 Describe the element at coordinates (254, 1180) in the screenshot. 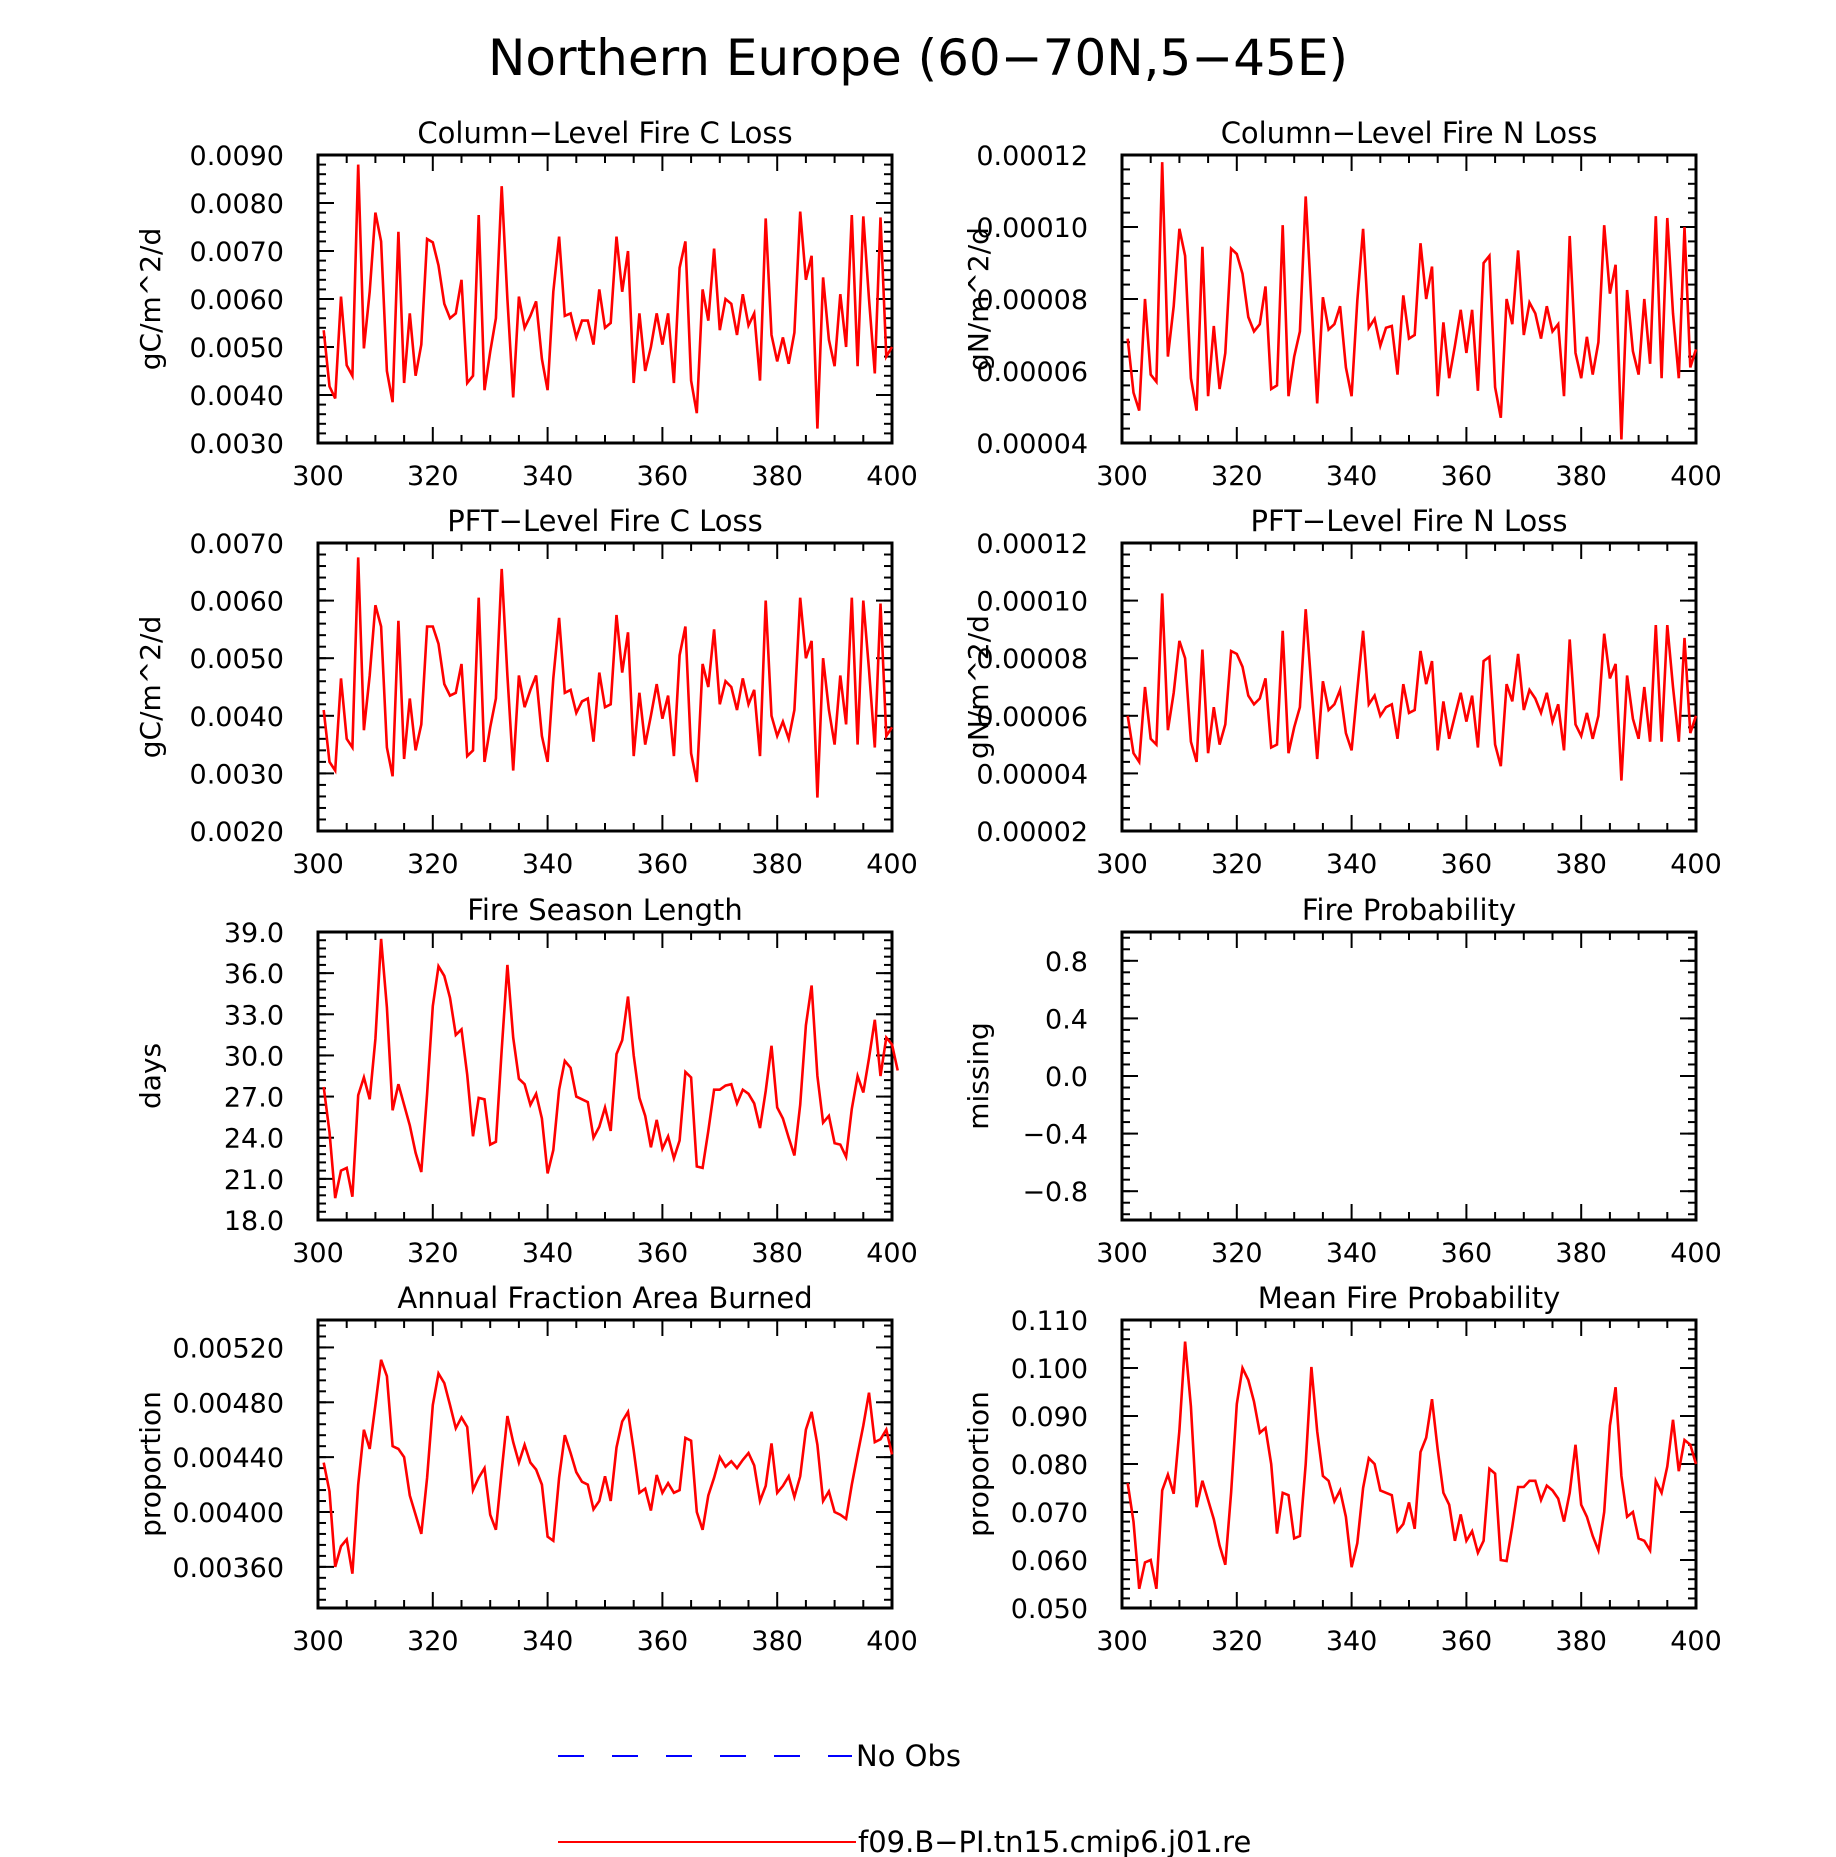

I see `y-tick-label: 21.0` at that location.